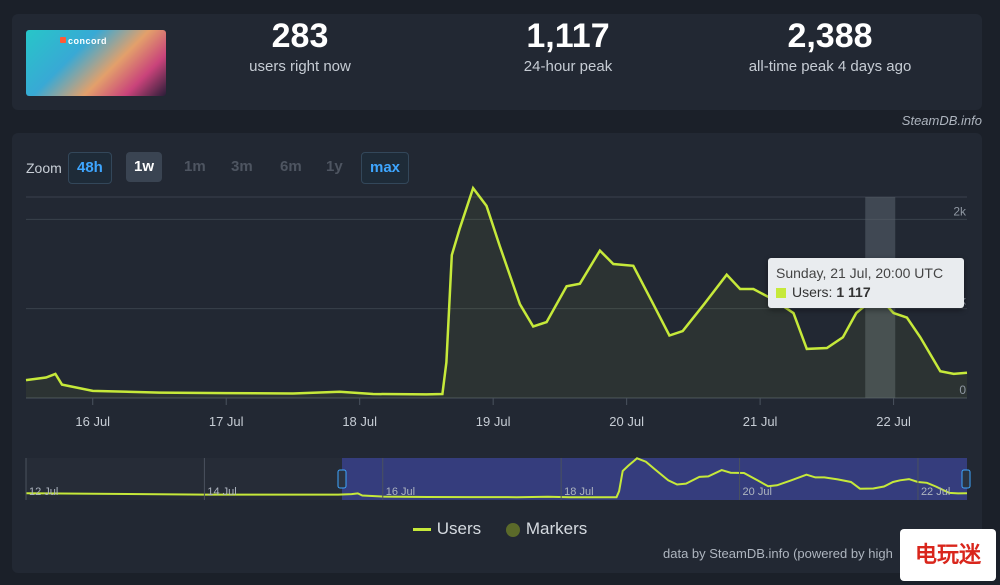 Image resolution: width=1000 pixels, height=585 pixels. Describe the element at coordinates (43, 492) in the screenshot. I see `navigator-tick-label: 12 Jul` at that location.